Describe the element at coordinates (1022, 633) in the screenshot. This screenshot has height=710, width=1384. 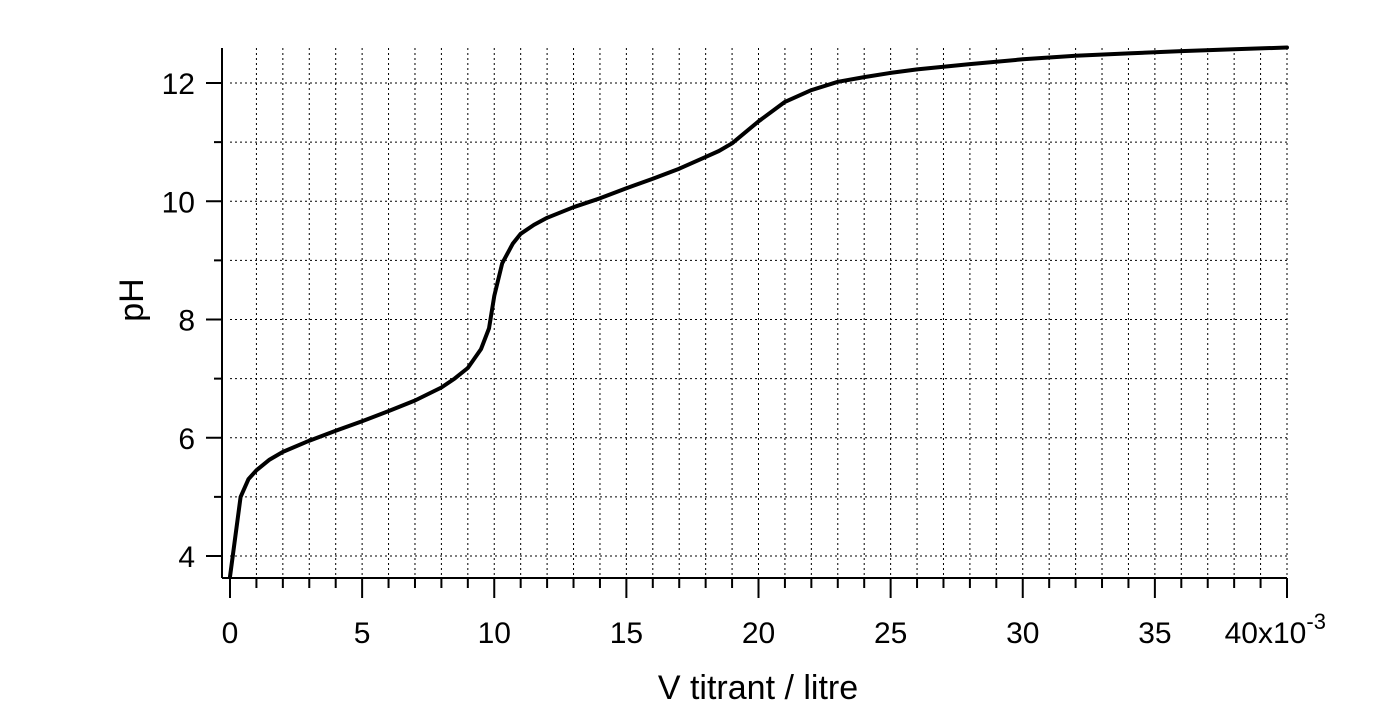
I see `x-tick-label: 30` at that location.